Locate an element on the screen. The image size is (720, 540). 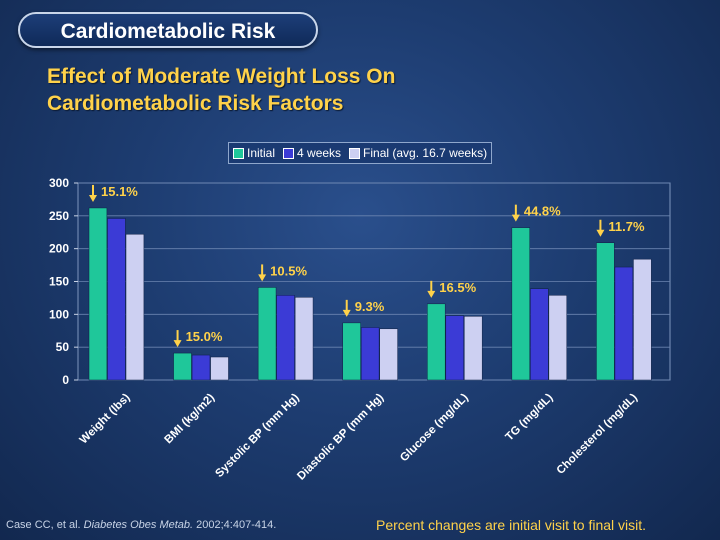
percent-change-label: 11.7% is located at coordinates (626, 226).